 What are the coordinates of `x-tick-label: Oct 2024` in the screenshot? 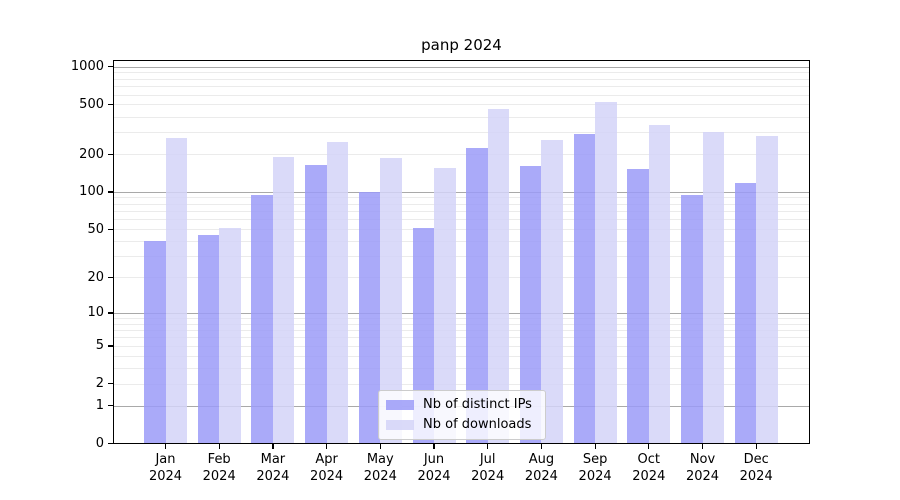 It's located at (649, 467).